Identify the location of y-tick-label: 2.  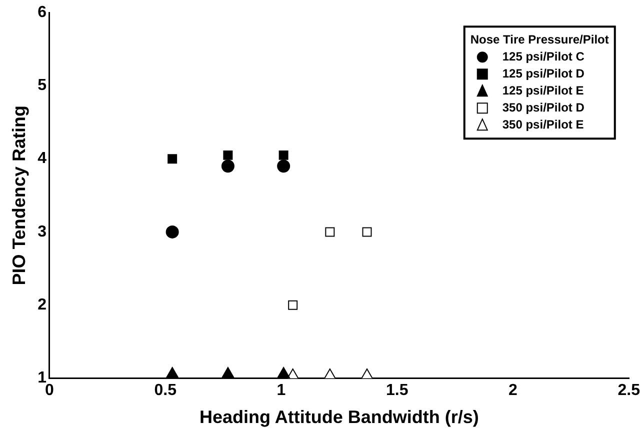
(42, 305).